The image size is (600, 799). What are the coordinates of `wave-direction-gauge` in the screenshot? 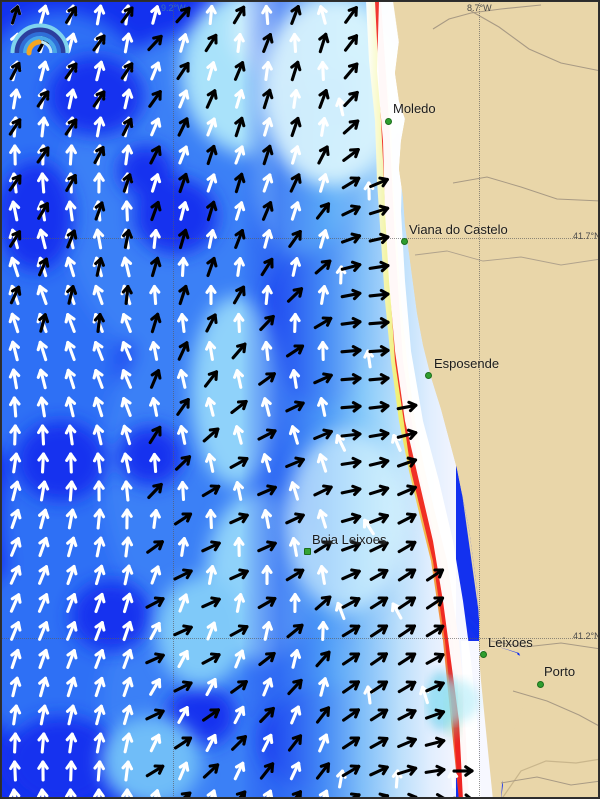 It's located at (40, 34).